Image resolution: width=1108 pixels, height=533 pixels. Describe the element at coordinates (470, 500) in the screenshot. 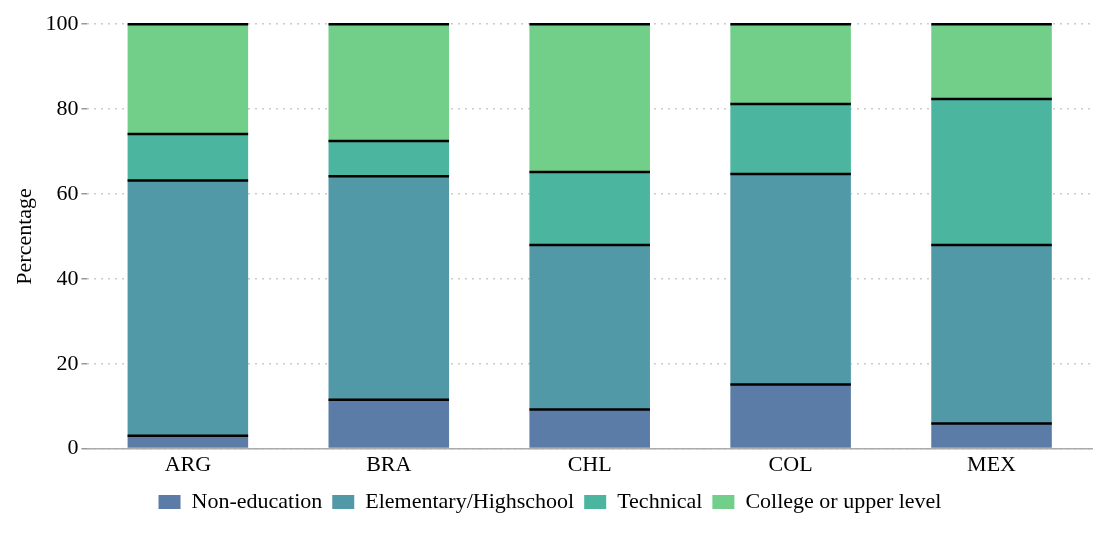

I see `legend-label: Elementary/Highschool` at that location.